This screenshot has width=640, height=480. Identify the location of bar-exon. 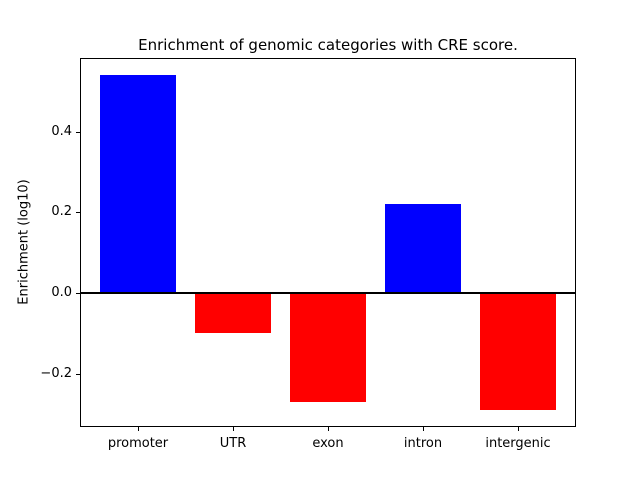
(328, 347).